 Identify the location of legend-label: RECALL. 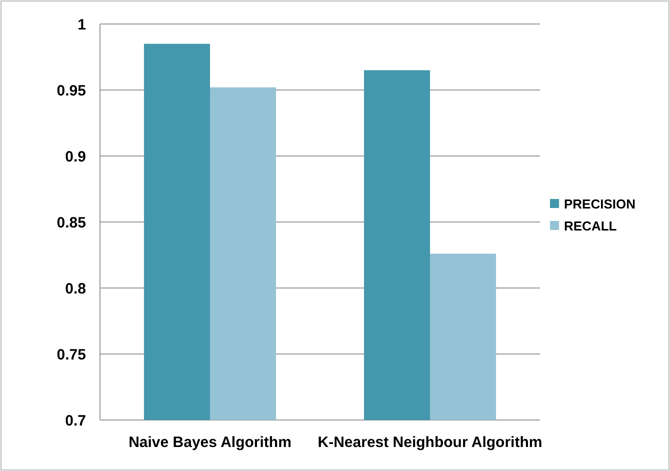
(590, 226).